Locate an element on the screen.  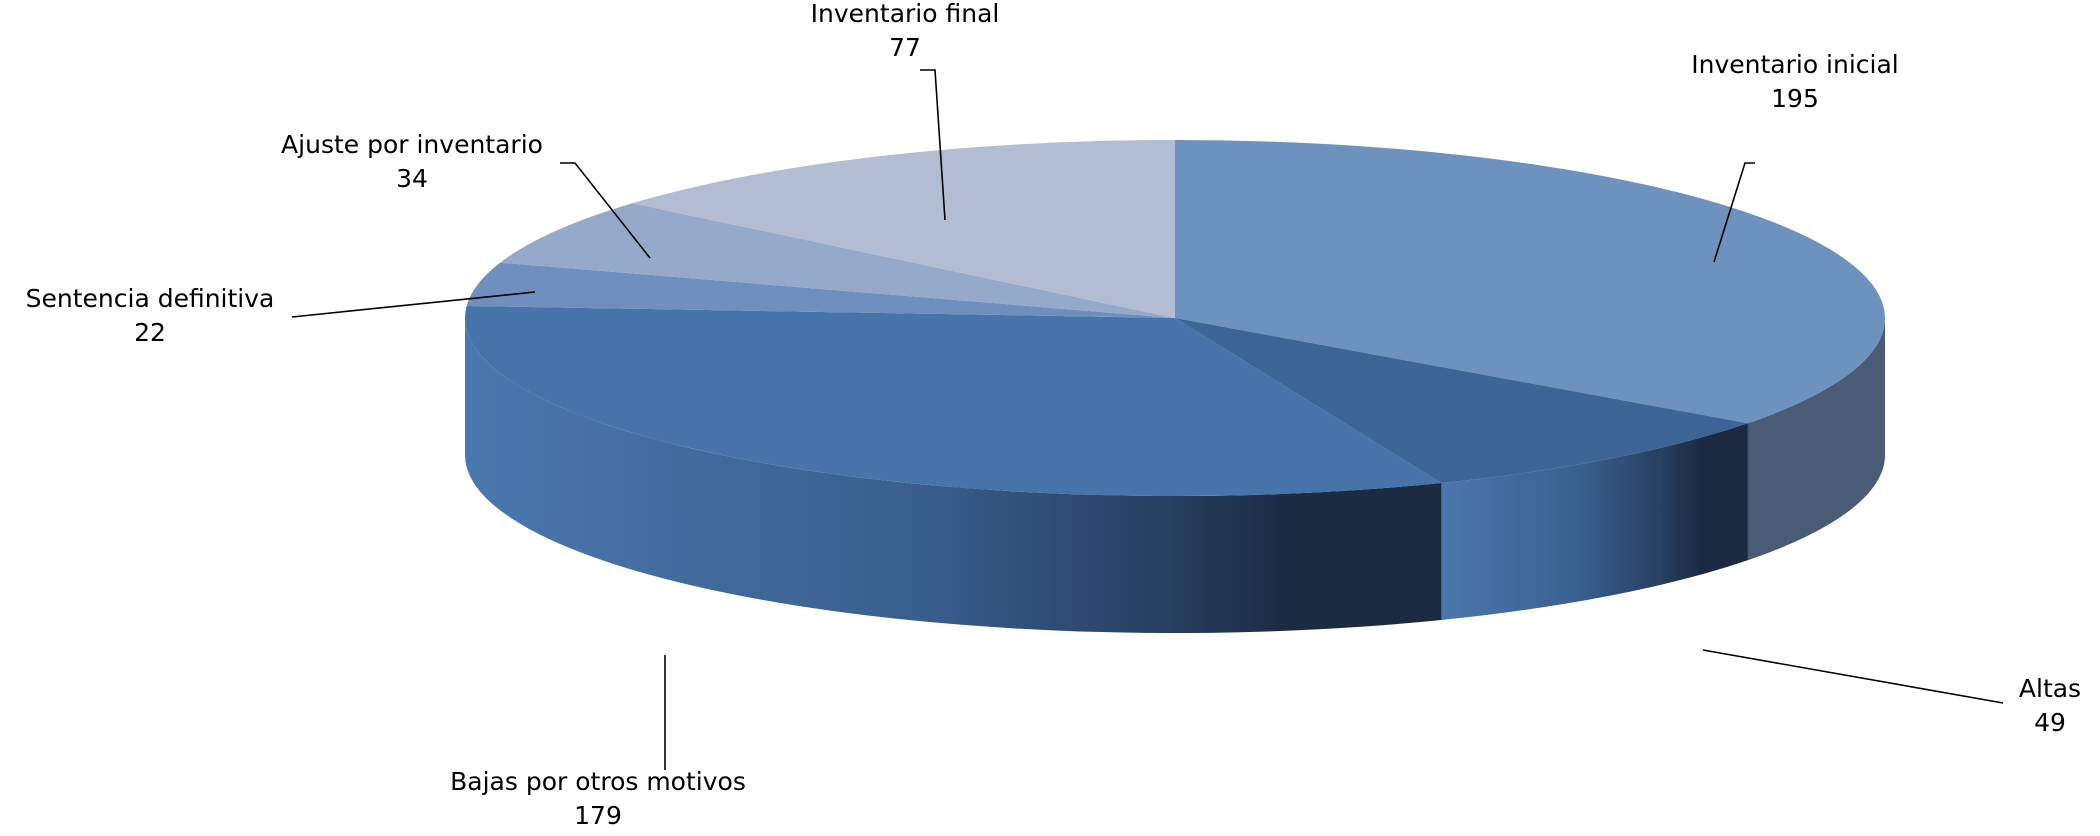
slice-side-altas is located at coordinates (1594, 522).